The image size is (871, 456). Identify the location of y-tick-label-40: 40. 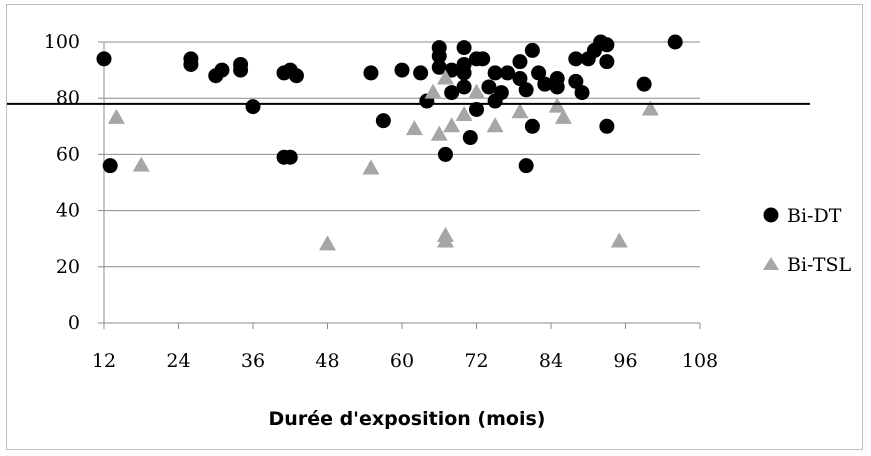
(68, 211).